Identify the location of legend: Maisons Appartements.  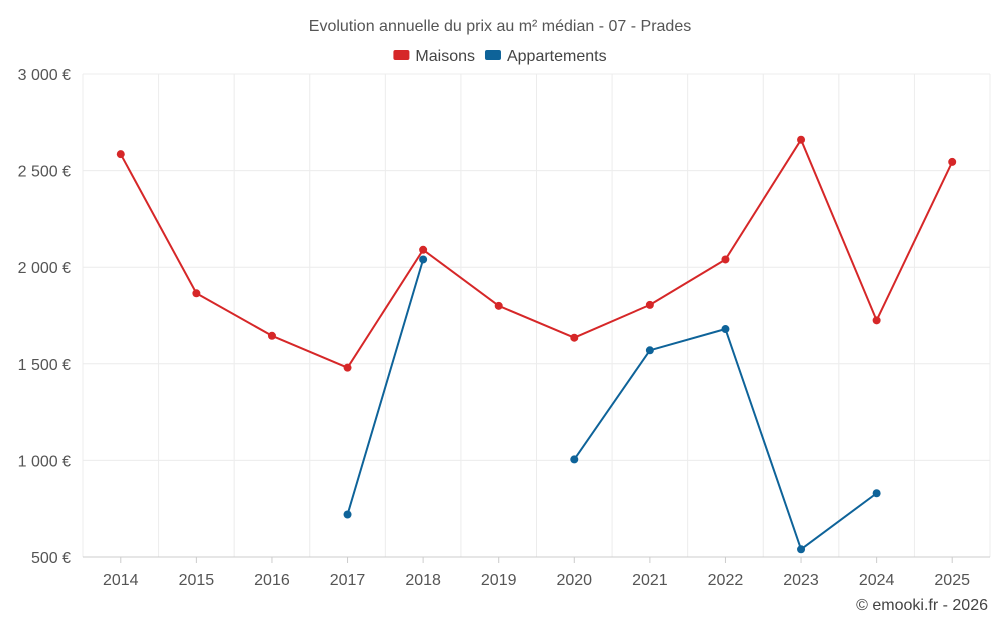
(500, 56).